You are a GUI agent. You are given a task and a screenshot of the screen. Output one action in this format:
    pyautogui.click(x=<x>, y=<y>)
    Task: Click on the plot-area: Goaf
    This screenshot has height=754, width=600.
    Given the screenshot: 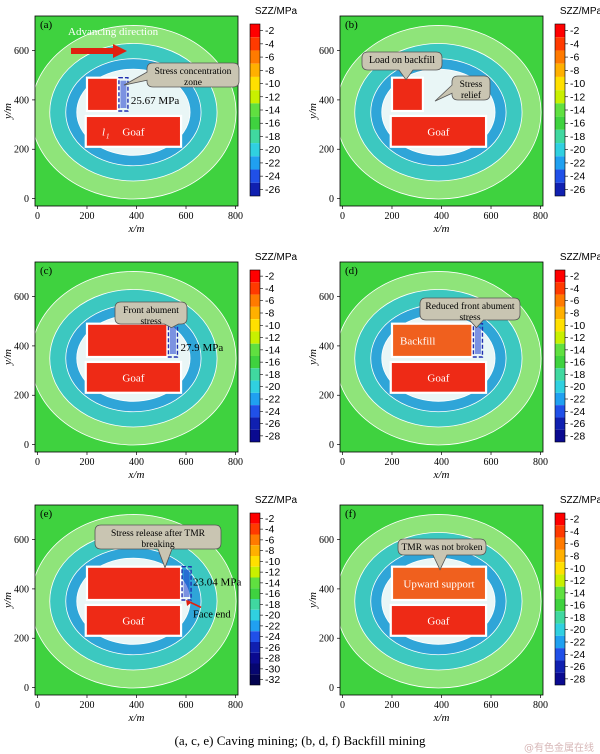 What is the action you would take?
    pyautogui.click(x=136, y=111)
    